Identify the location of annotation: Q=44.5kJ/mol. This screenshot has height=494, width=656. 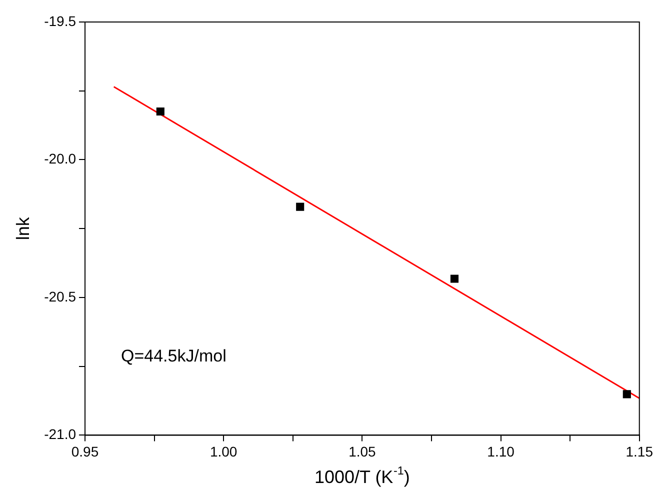
(173, 356).